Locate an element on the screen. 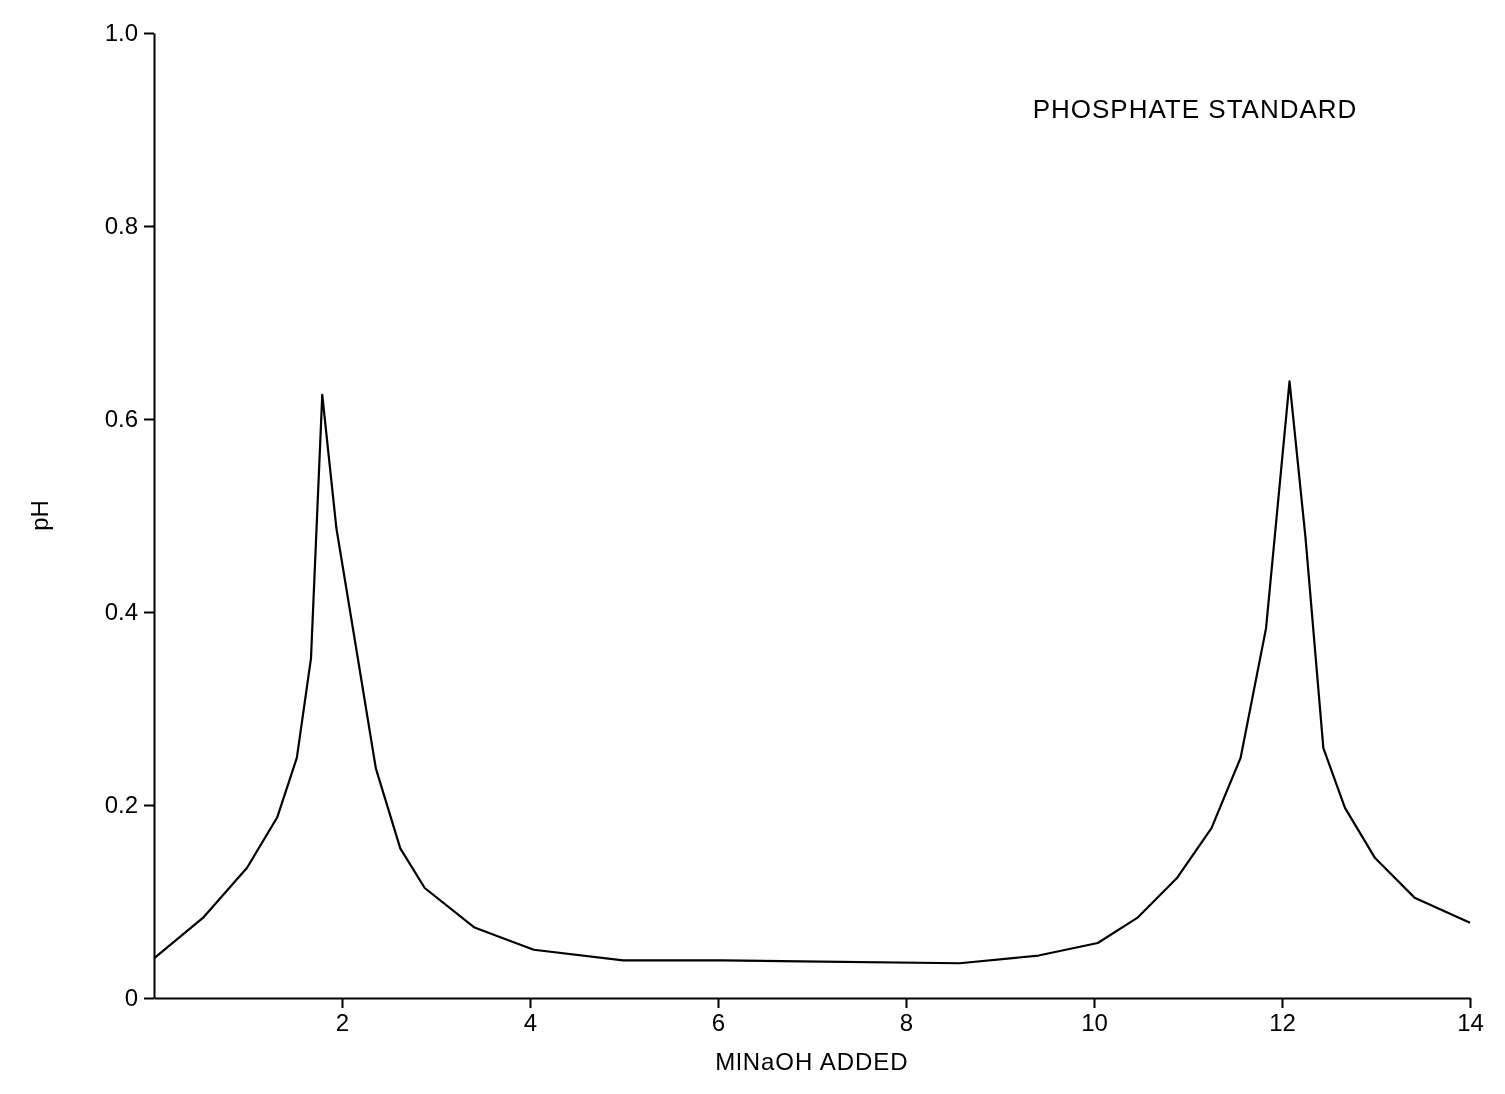 The height and width of the screenshot is (1094, 1505). text: PHOSPHATE STANDARD is located at coordinates (1195, 109).